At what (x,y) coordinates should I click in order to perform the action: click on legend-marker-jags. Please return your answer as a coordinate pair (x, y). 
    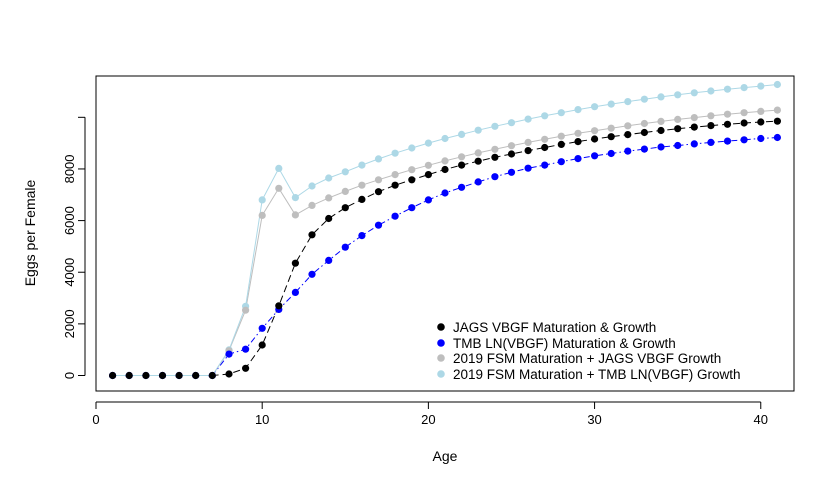
    Looking at the image, I should click on (441, 327).